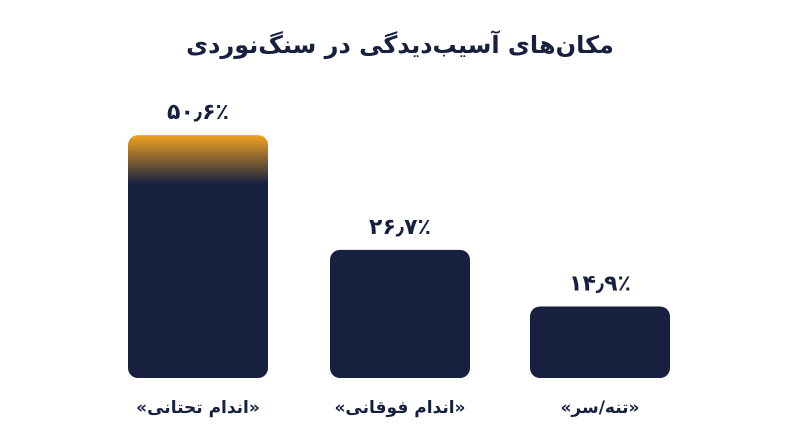 The image size is (800, 447). What do you see at coordinates (400, 227) in the screenshot?
I see `value-label: ۲۶٫۷٪` at bounding box center [400, 227].